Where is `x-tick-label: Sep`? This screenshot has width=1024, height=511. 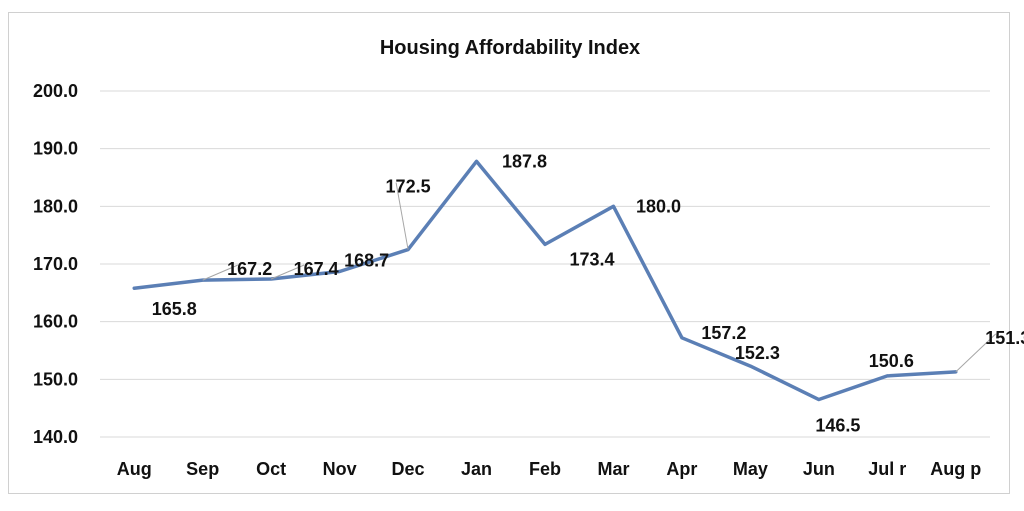 x-tick-label: Sep is located at coordinates (202, 469).